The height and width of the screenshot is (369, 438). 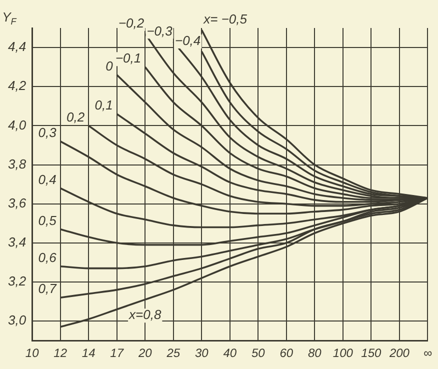 I want to click on y-tick-label: 3,6, so click(x=17, y=202).